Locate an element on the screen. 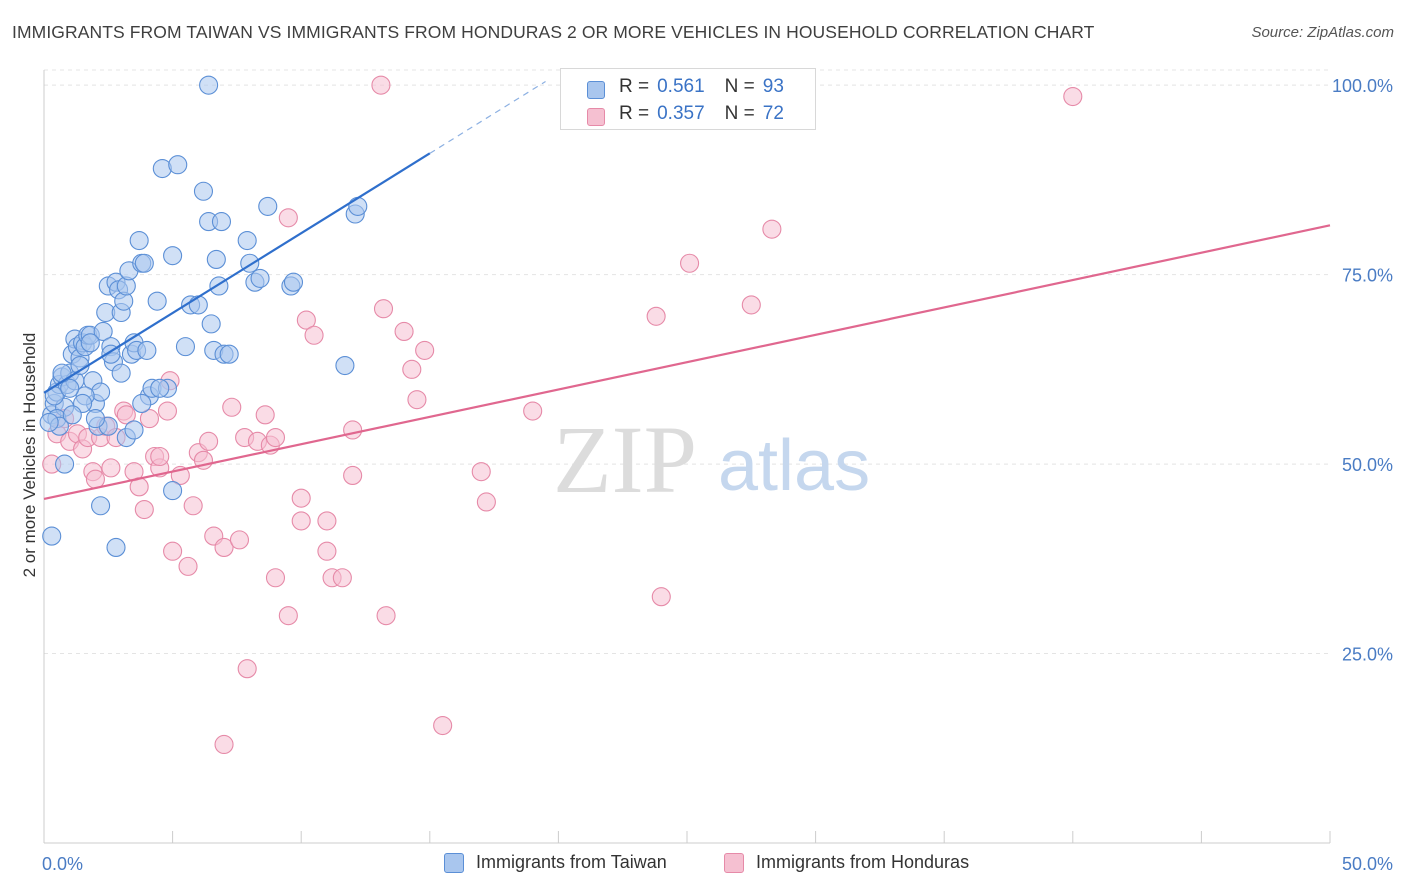  honduras-n-value: 72 is located at coordinates (773, 113).